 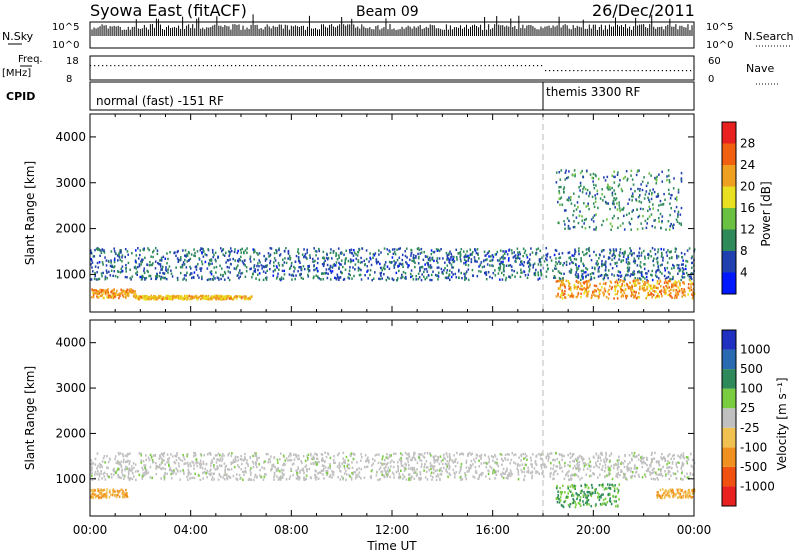 What do you see at coordinates (69, 79) in the screenshot?
I see `freq-tick-bottom: 8` at bounding box center [69, 79].